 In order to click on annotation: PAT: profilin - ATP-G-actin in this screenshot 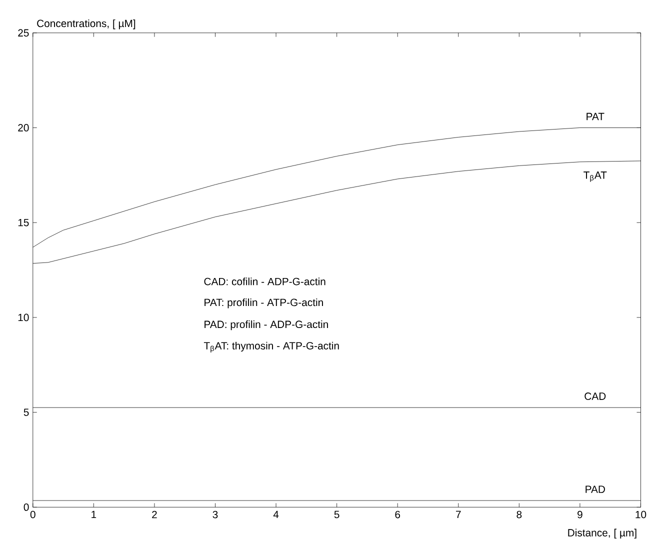, I will do `click(263, 303)`.